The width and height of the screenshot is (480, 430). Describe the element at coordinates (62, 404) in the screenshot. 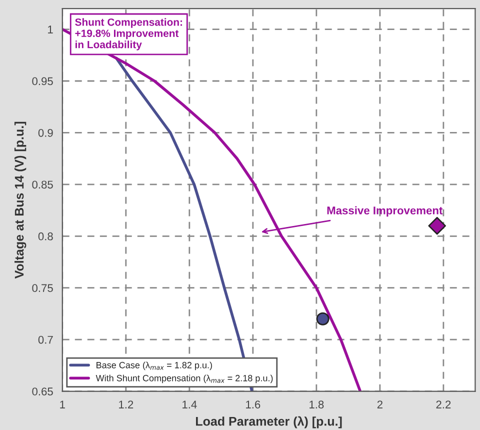

I see `x-tick-label: 1` at that location.